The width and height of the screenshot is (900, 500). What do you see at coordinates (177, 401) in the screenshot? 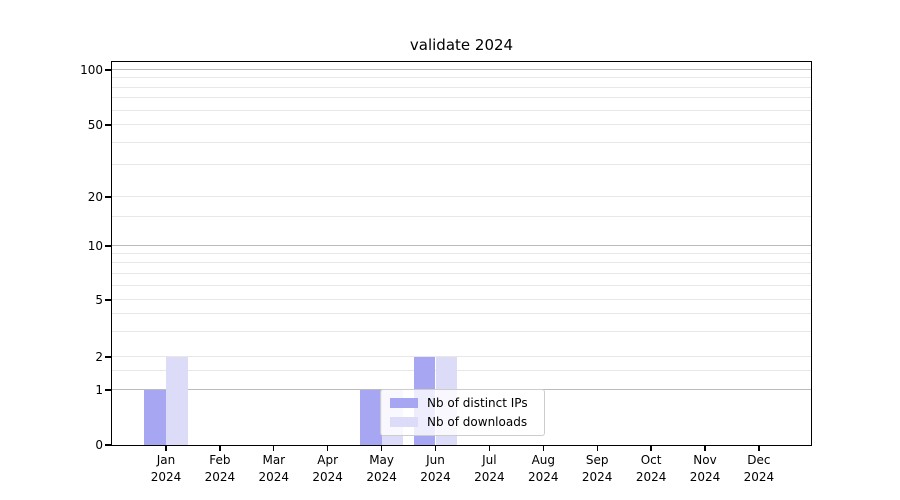
I see `bar-downloads-jan` at bounding box center [177, 401].